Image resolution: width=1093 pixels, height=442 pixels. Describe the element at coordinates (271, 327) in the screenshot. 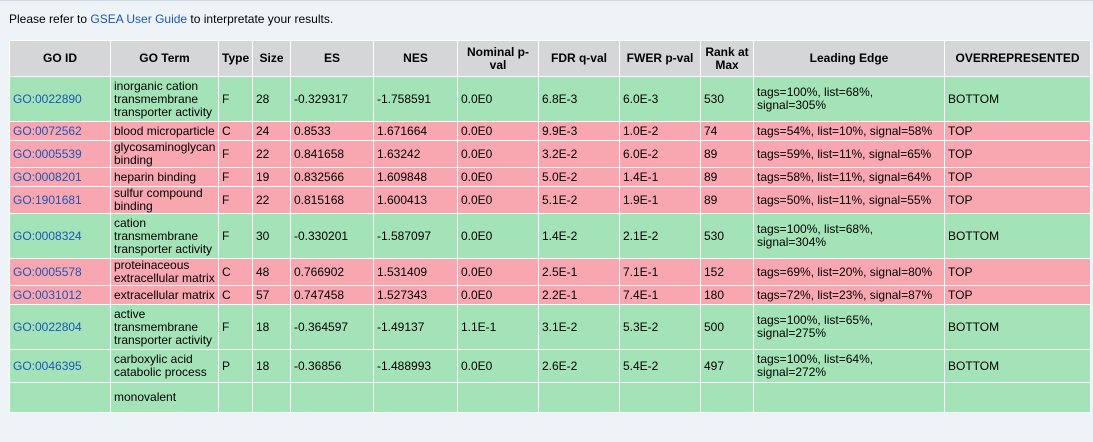

I see `cell-size: 18` at that location.